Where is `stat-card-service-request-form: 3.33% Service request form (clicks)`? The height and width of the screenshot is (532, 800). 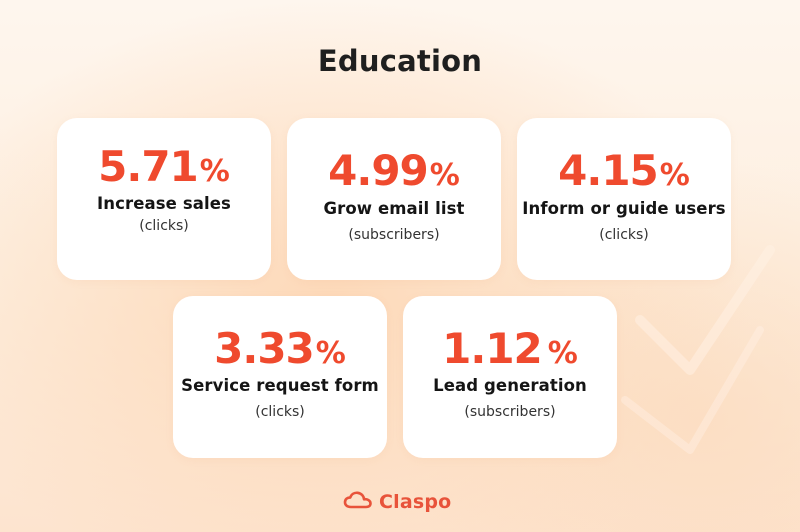
stat-card-service-request-form: 3.33% Service request form (clicks) is located at coordinates (280, 377).